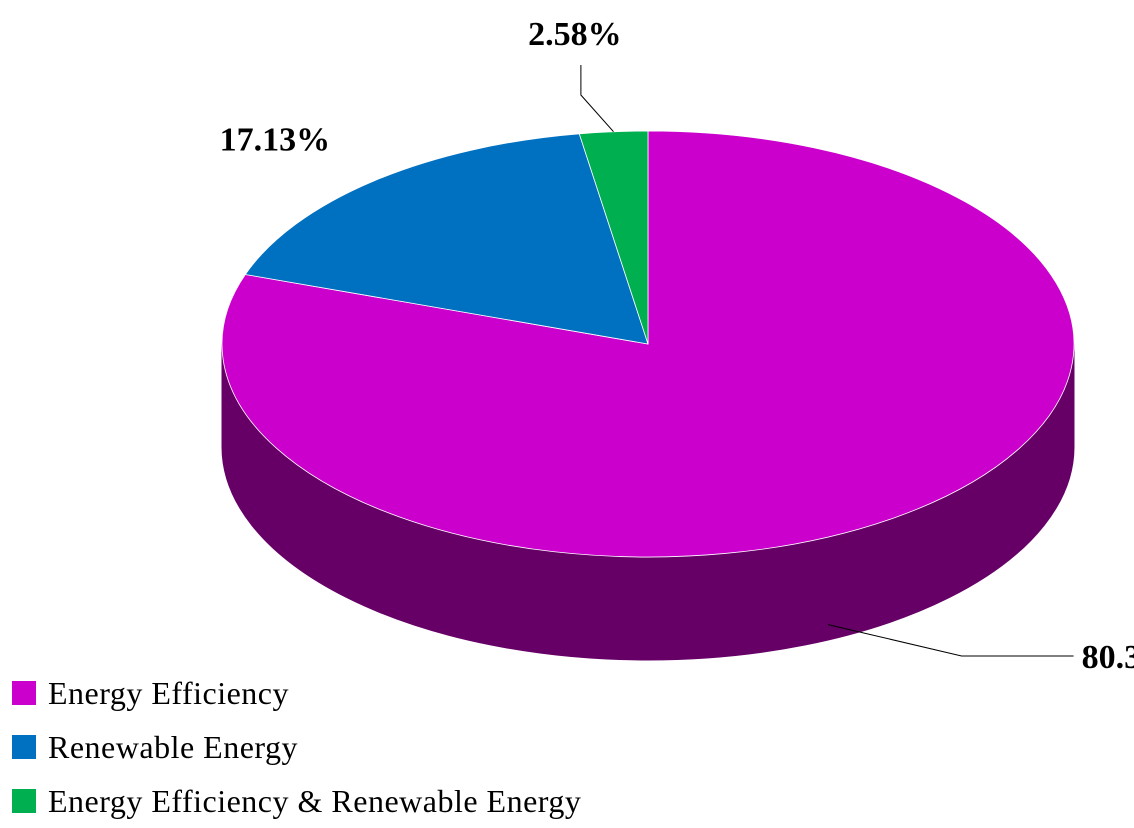  Describe the element at coordinates (575, 34) in the screenshot. I see `data-label-2: 2.58%` at that location.